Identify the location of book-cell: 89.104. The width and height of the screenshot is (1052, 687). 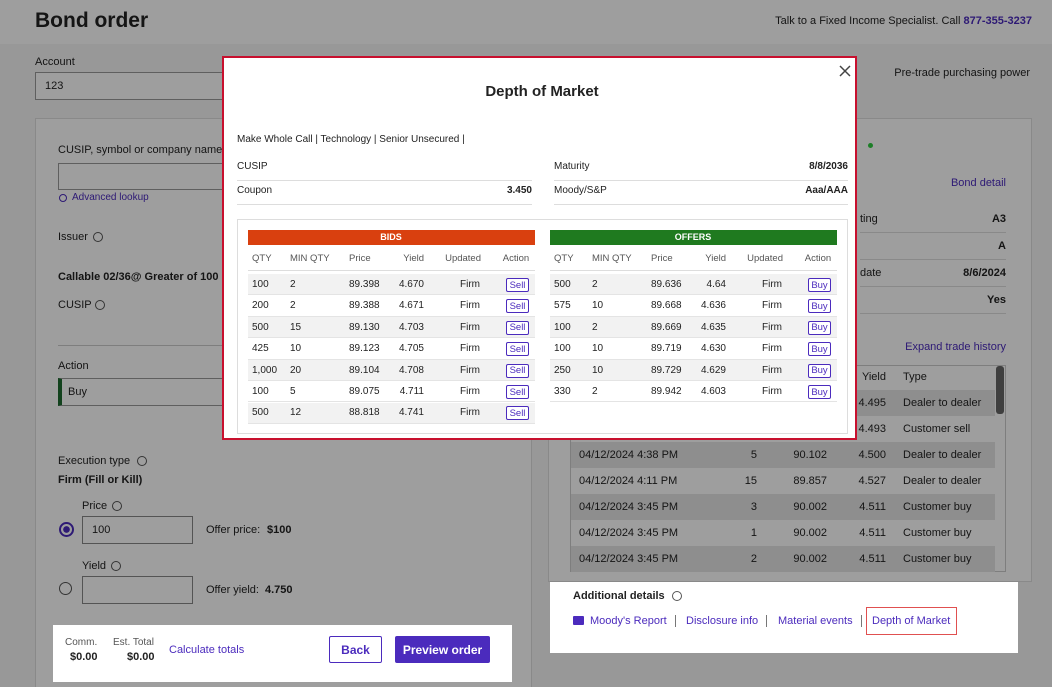
(364, 370).